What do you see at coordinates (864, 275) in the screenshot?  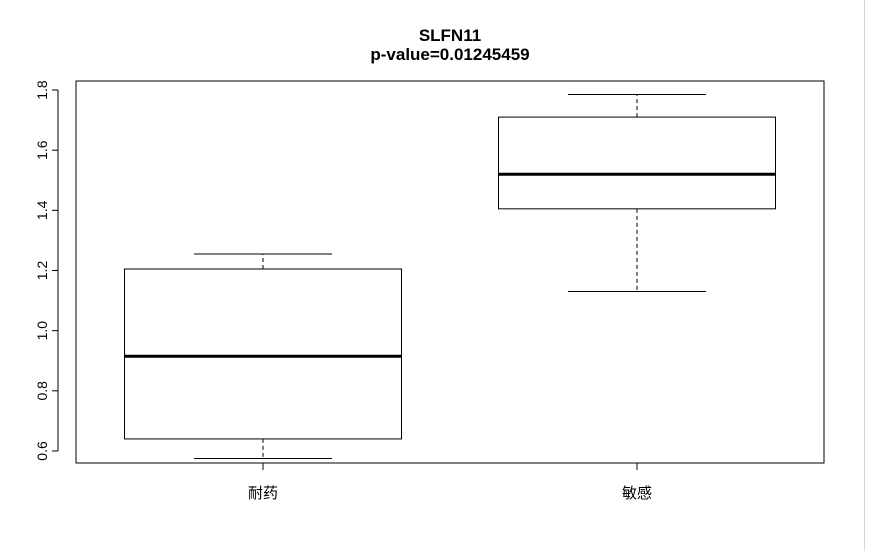 I see `window-edge` at bounding box center [864, 275].